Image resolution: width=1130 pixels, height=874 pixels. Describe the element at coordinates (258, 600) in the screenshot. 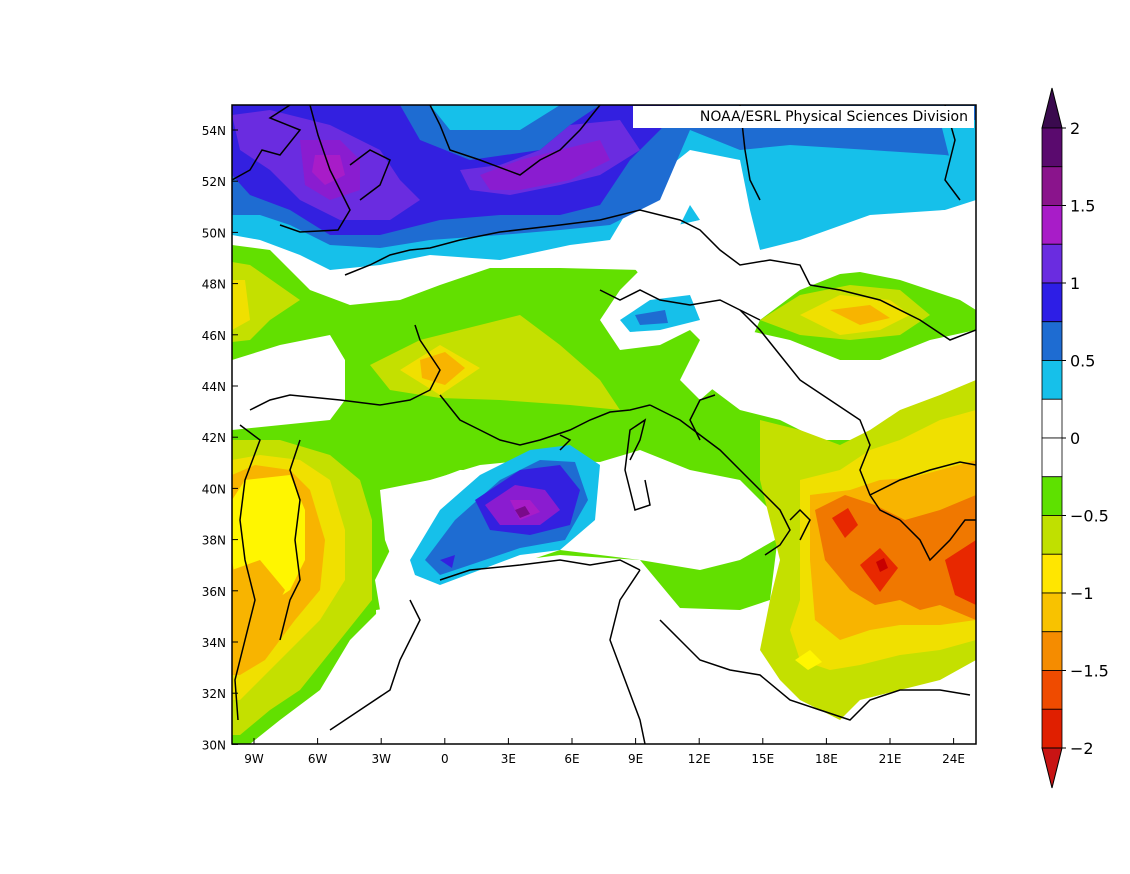

I see `contour-neg-1-5-spain-inner` at that location.